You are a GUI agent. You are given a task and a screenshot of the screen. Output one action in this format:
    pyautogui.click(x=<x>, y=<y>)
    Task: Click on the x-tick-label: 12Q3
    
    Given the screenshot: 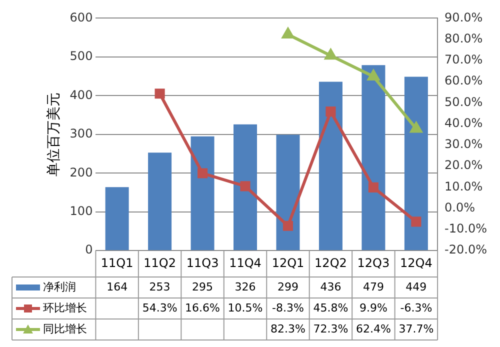 What is the action you would take?
    pyautogui.click(x=373, y=263)
    